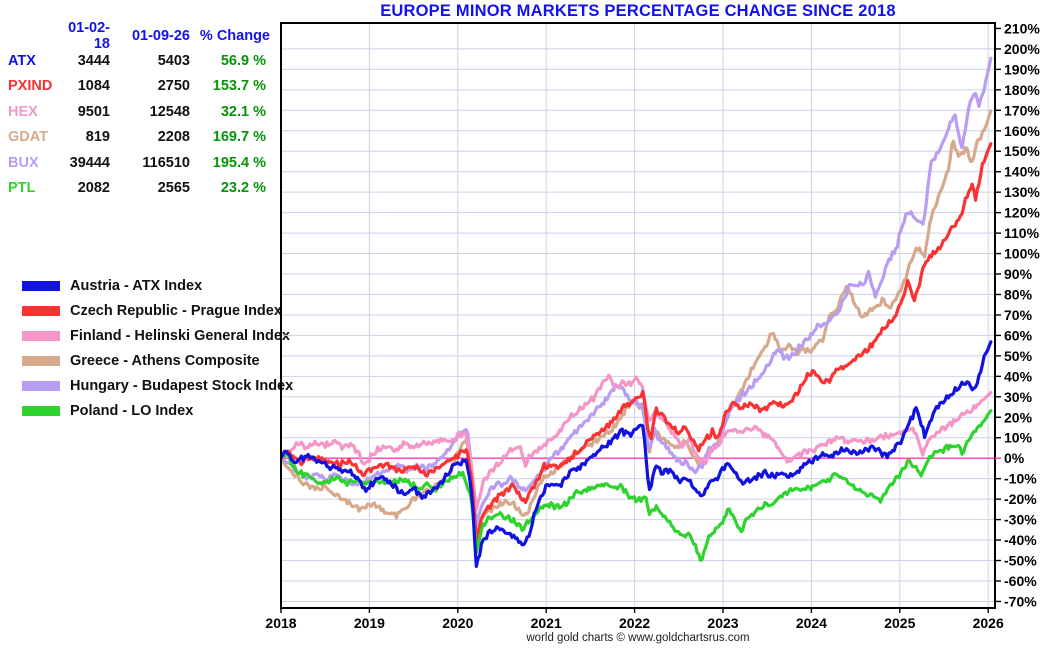 The width and height of the screenshot is (1050, 650). What do you see at coordinates (1022, 151) in the screenshot?
I see `svg-text: 150%` at bounding box center [1022, 151].